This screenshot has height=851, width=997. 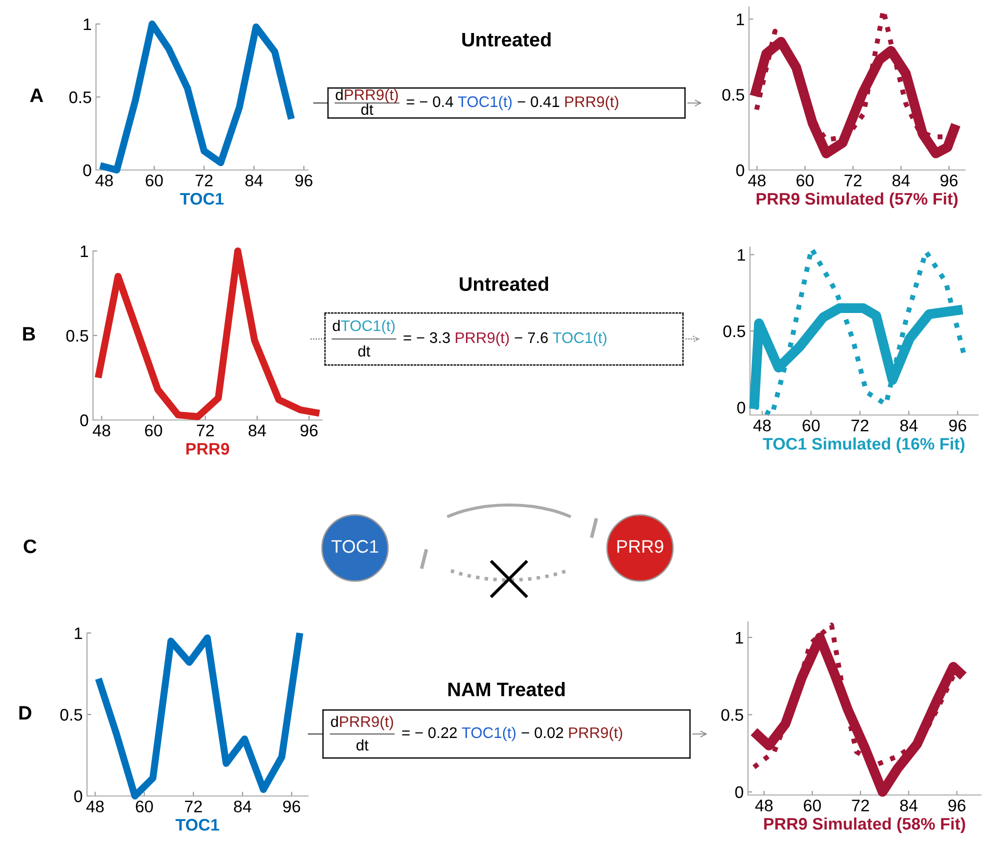 I want to click on text: NAM Treated, so click(x=506, y=689).